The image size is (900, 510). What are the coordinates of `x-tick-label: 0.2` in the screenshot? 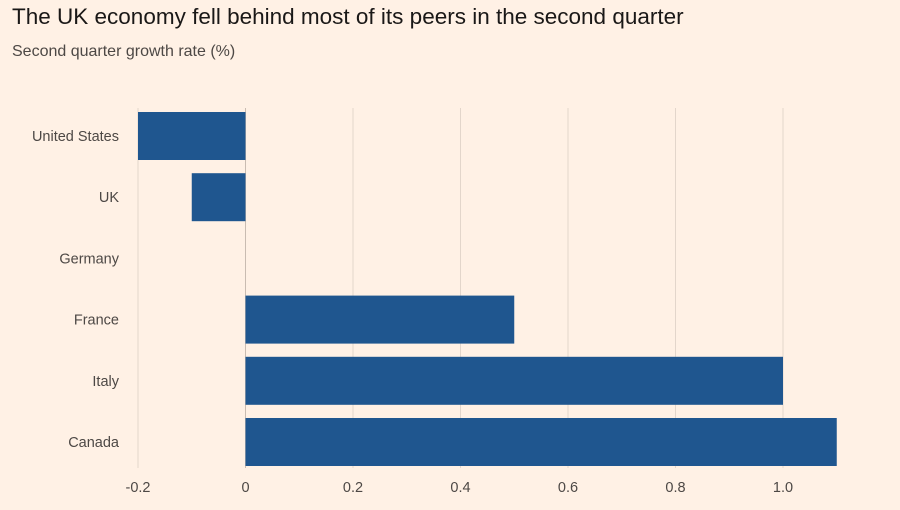 It's located at (353, 488).